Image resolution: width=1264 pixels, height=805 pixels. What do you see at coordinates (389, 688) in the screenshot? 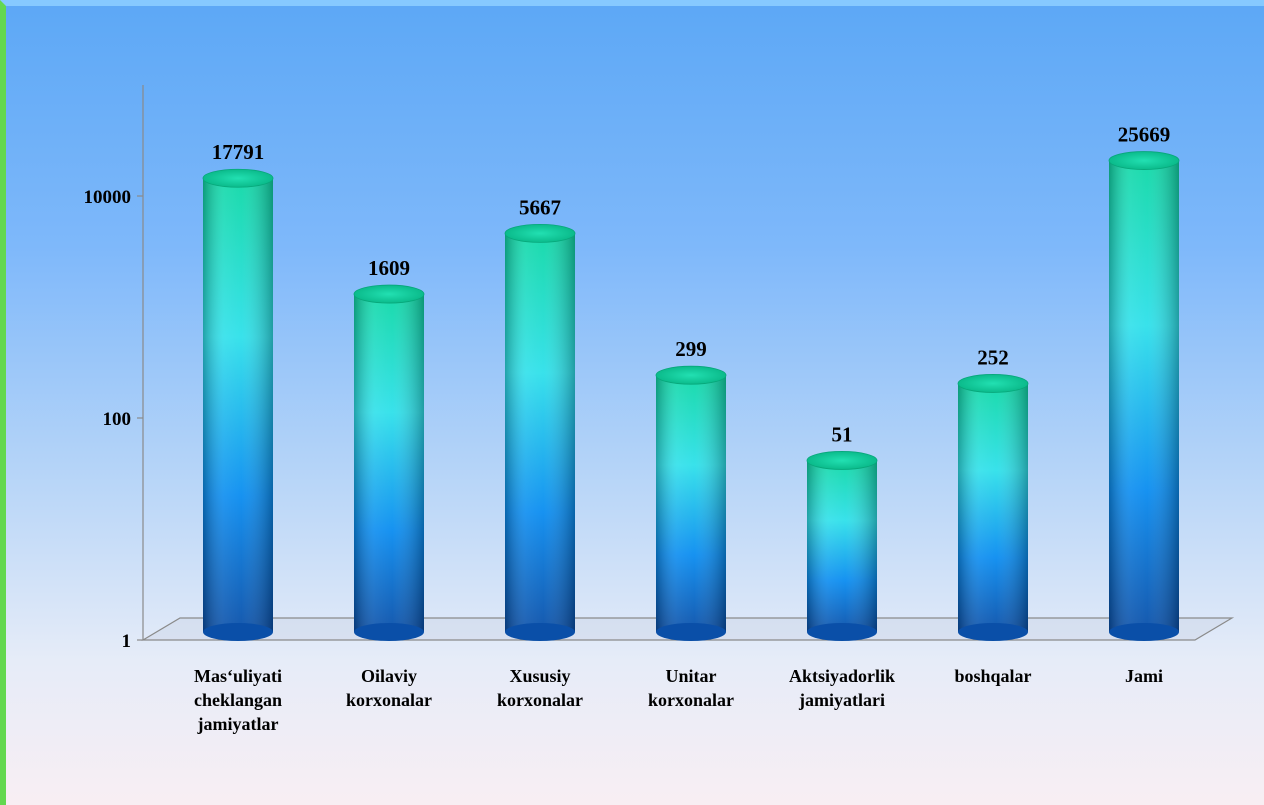
I see `category-label: Oilaviy korxonalar` at bounding box center [389, 688].